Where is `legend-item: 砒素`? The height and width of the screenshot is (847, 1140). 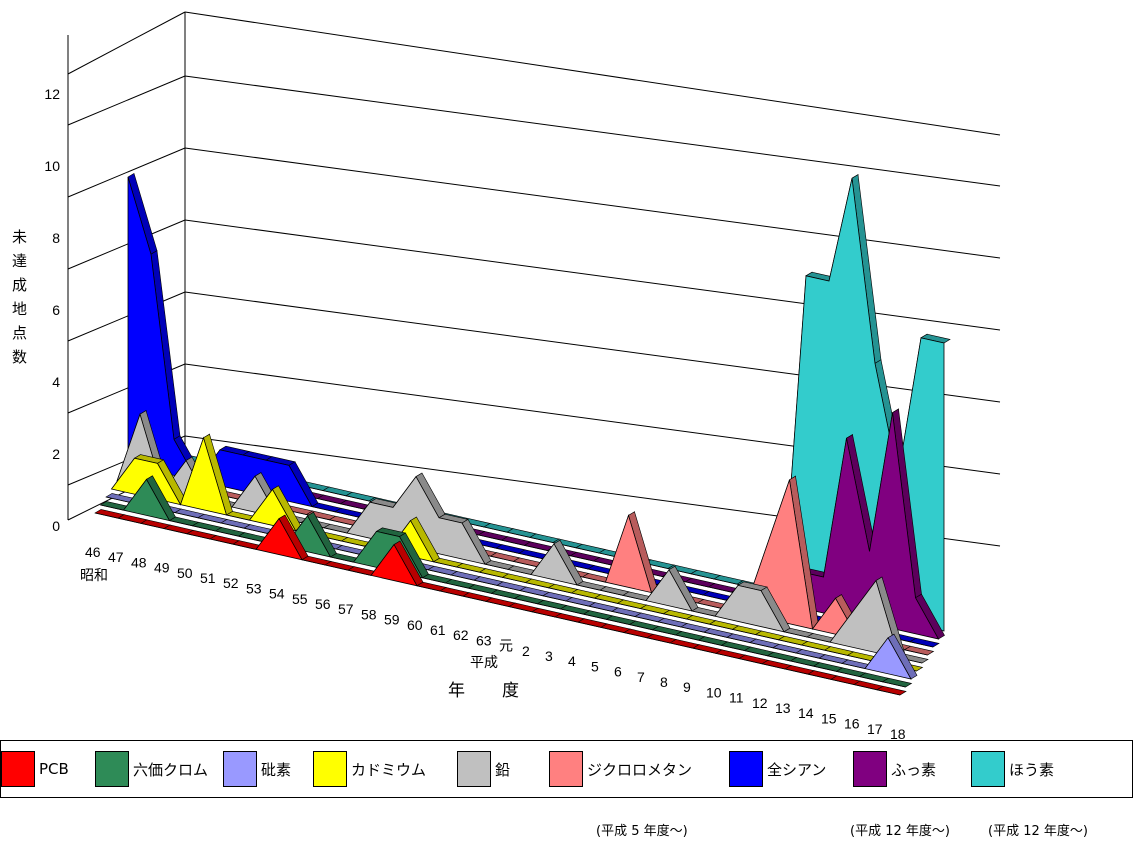
legend-item: 砒素 is located at coordinates (257, 769).